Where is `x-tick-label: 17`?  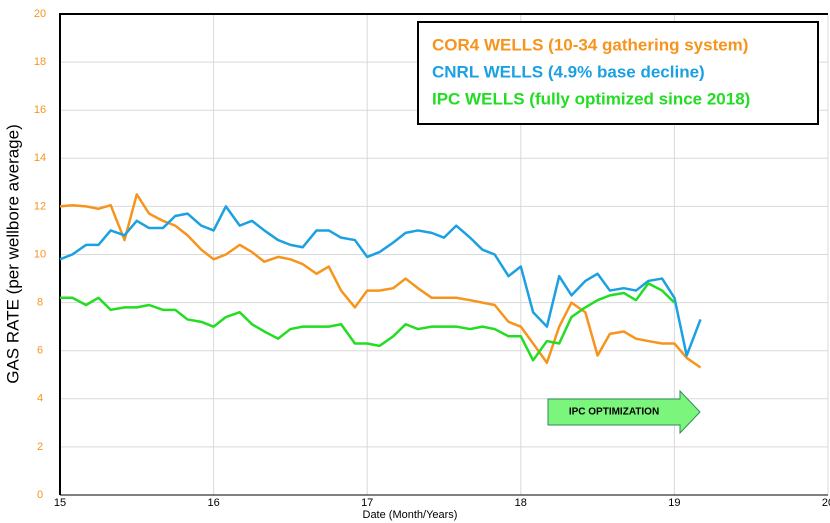 x-tick-label: 17 is located at coordinates (367, 503).